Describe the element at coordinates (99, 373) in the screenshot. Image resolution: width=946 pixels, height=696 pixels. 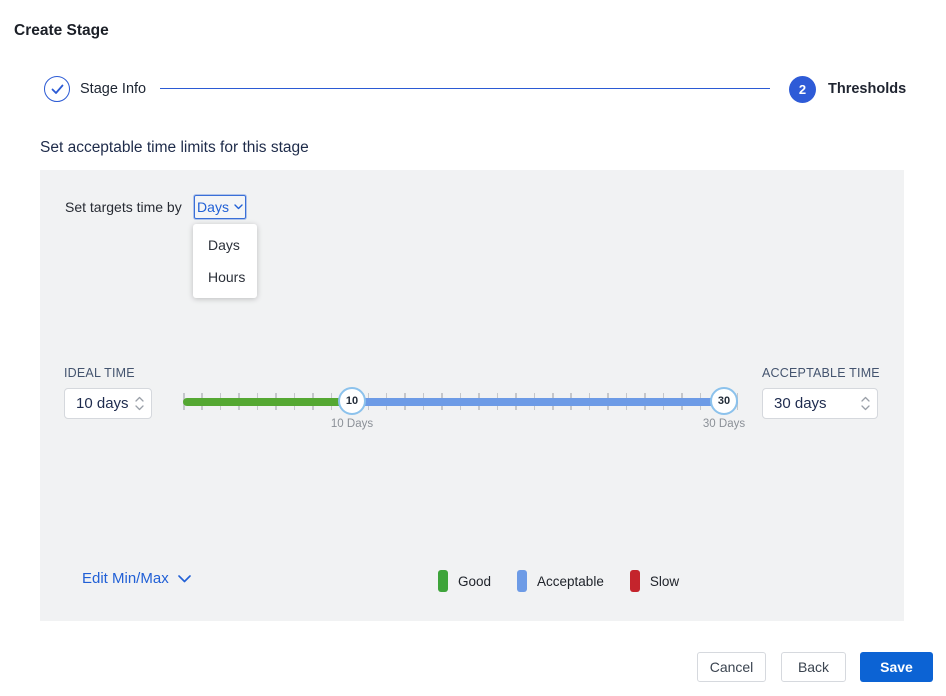
I see `ideal-time-label: IDEAL TIME` at that location.